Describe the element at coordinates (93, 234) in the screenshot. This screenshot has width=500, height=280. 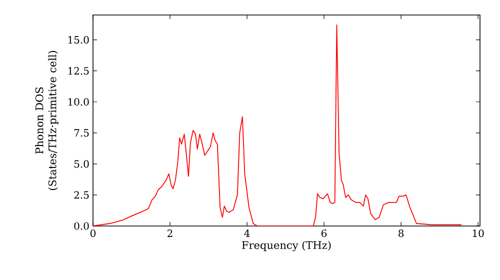
I see `x-tick-label: 0` at that location.